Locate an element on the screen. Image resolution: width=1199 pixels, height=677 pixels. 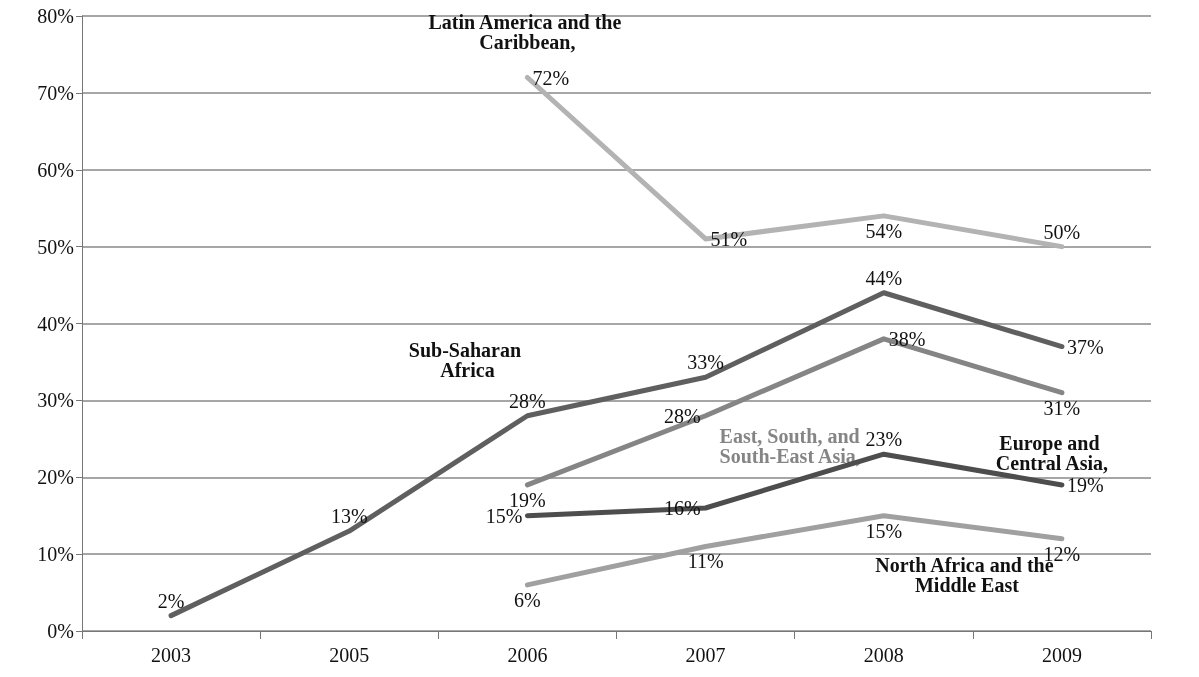
data-label: 38% is located at coordinates (907, 338).